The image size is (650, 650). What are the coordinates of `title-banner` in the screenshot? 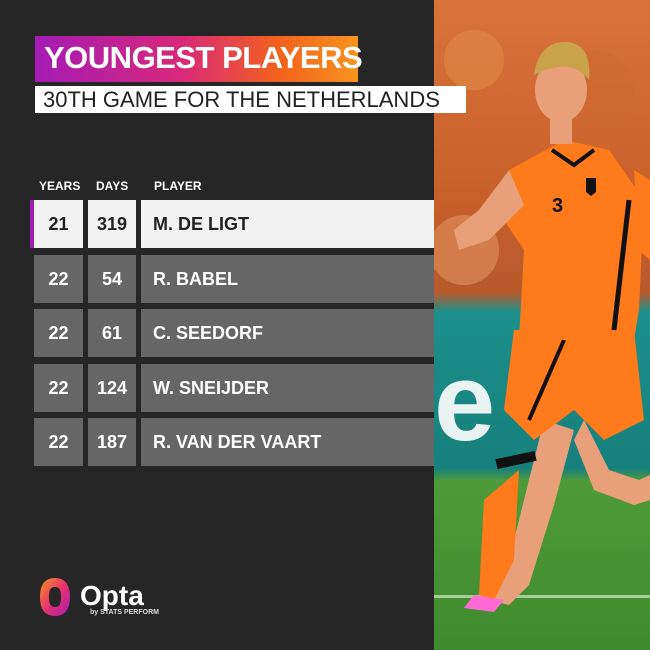 It's located at (196, 59).